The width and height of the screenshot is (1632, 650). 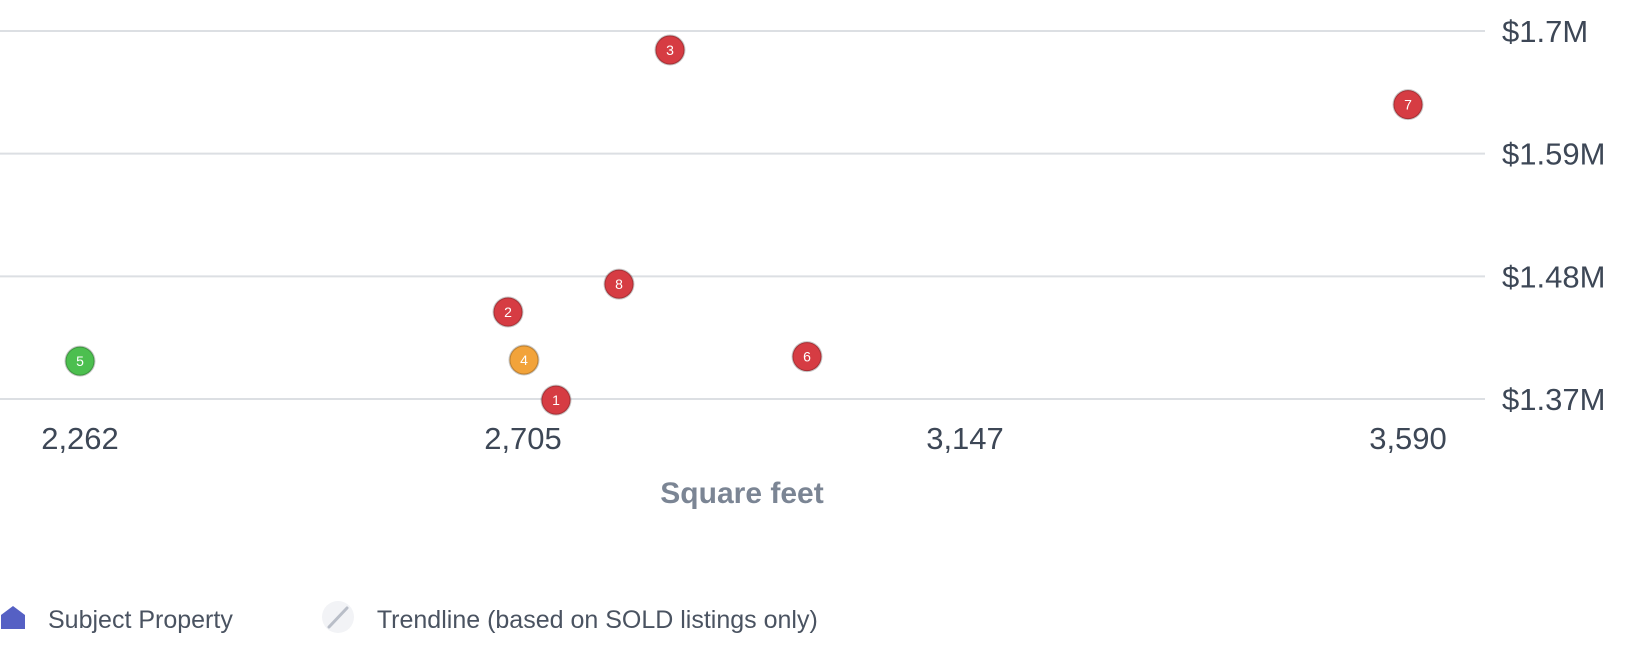 I want to click on x-tick-label: 3,590, so click(x=1408, y=438).